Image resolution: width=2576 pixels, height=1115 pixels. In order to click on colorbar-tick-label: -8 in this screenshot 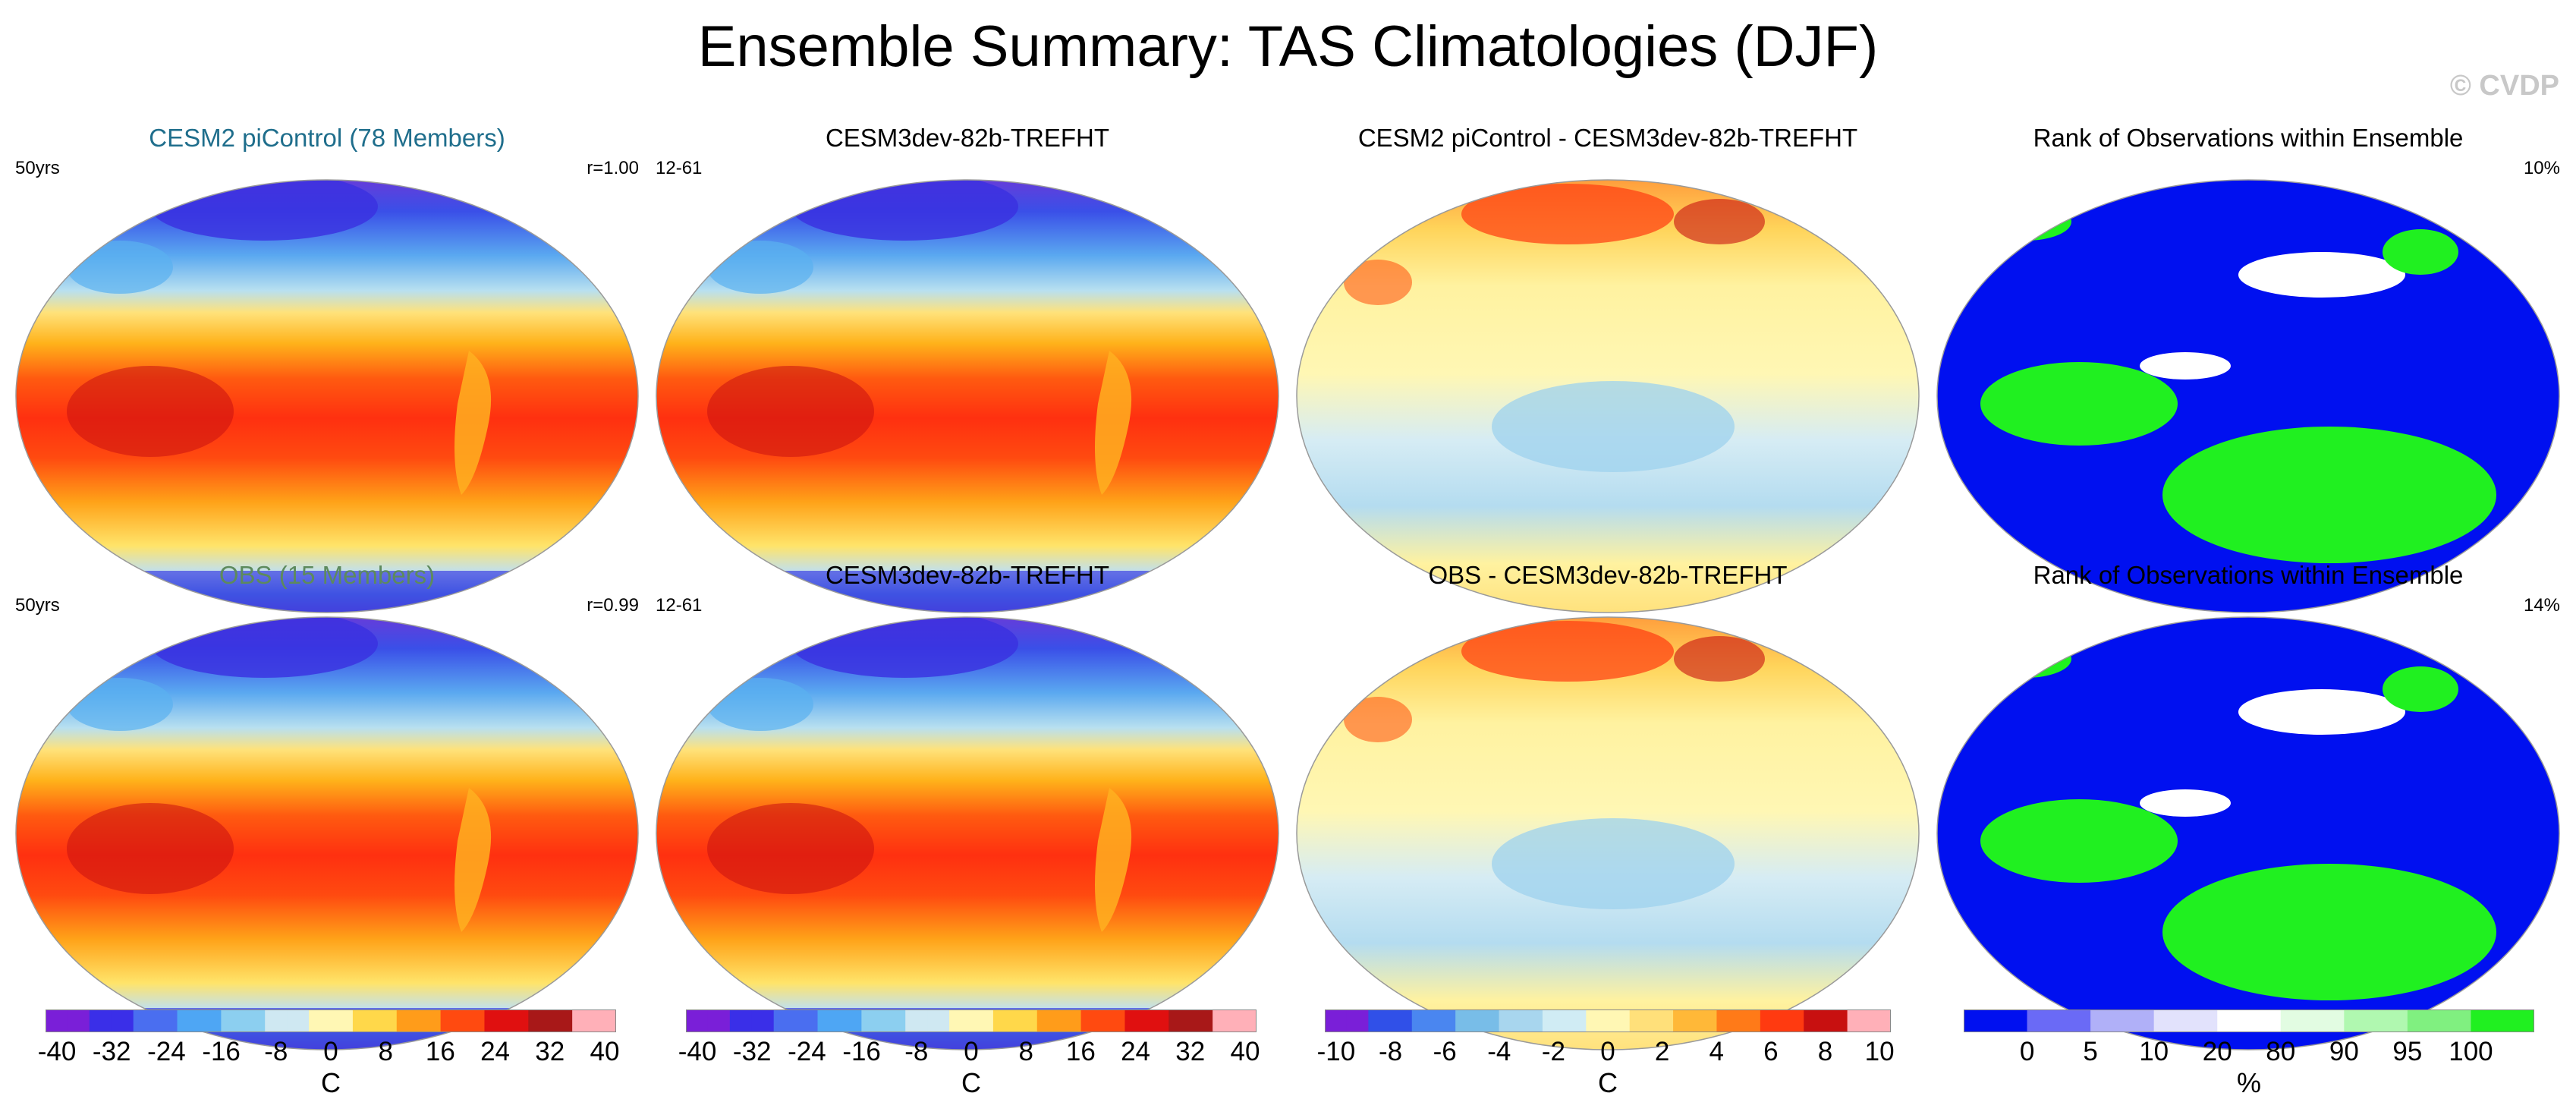, I will do `click(1390, 1051)`.